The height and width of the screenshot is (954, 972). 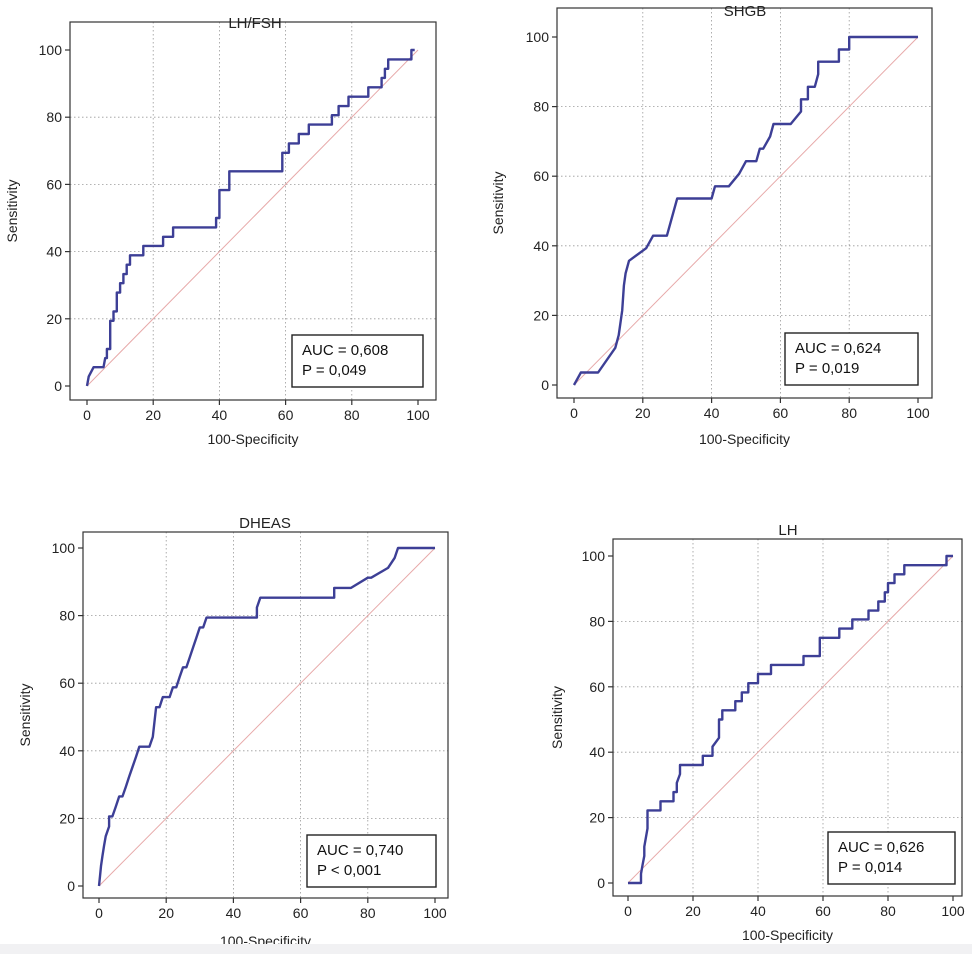 What do you see at coordinates (745, 11) in the screenshot?
I see `chart-title: SHGB` at bounding box center [745, 11].